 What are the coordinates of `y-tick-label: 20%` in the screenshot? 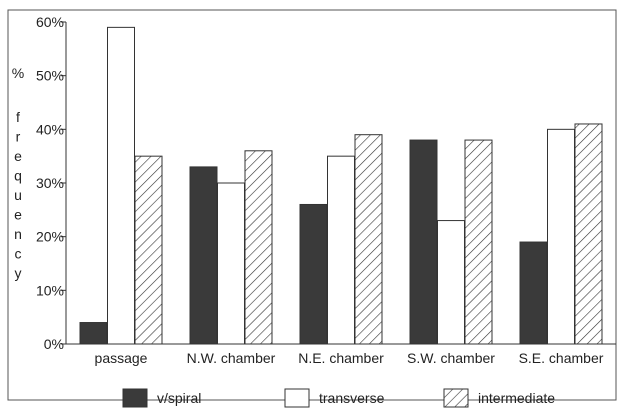 It's located at (50, 237).